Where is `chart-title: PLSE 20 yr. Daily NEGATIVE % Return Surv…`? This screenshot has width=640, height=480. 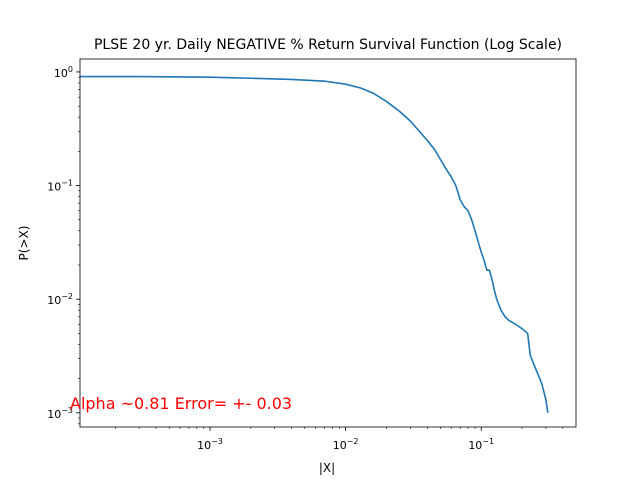
chart-title: PLSE 20 yr. Daily NEGATIVE % Return Surv… is located at coordinates (328, 45).